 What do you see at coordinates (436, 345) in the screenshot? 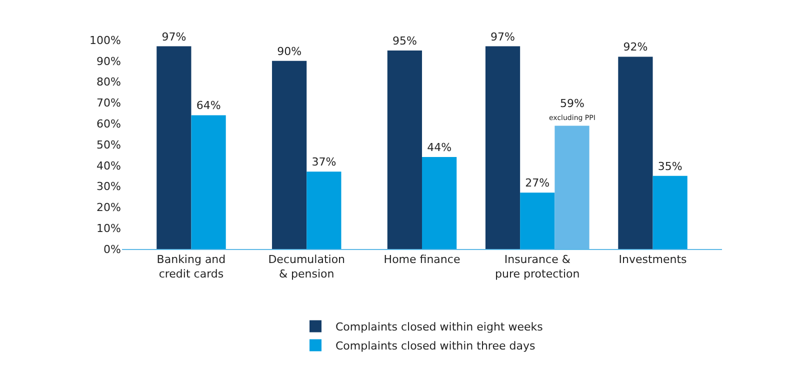
I see `legend-label: Complaints closed within three days` at bounding box center [436, 345].